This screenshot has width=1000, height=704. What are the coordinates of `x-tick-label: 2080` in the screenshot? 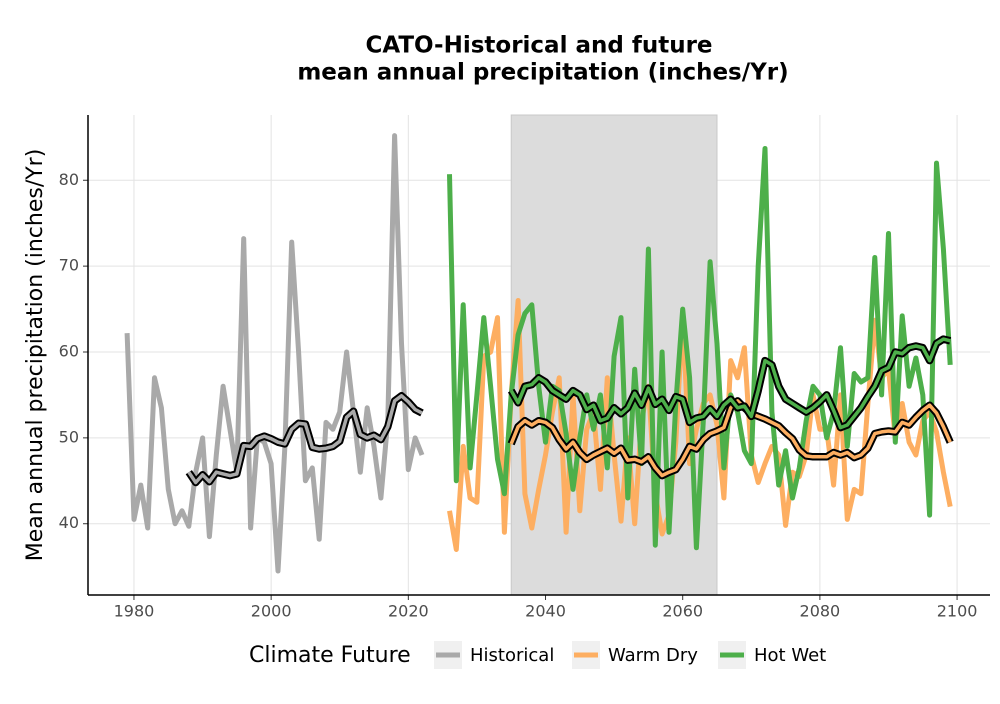 It's located at (820, 611).